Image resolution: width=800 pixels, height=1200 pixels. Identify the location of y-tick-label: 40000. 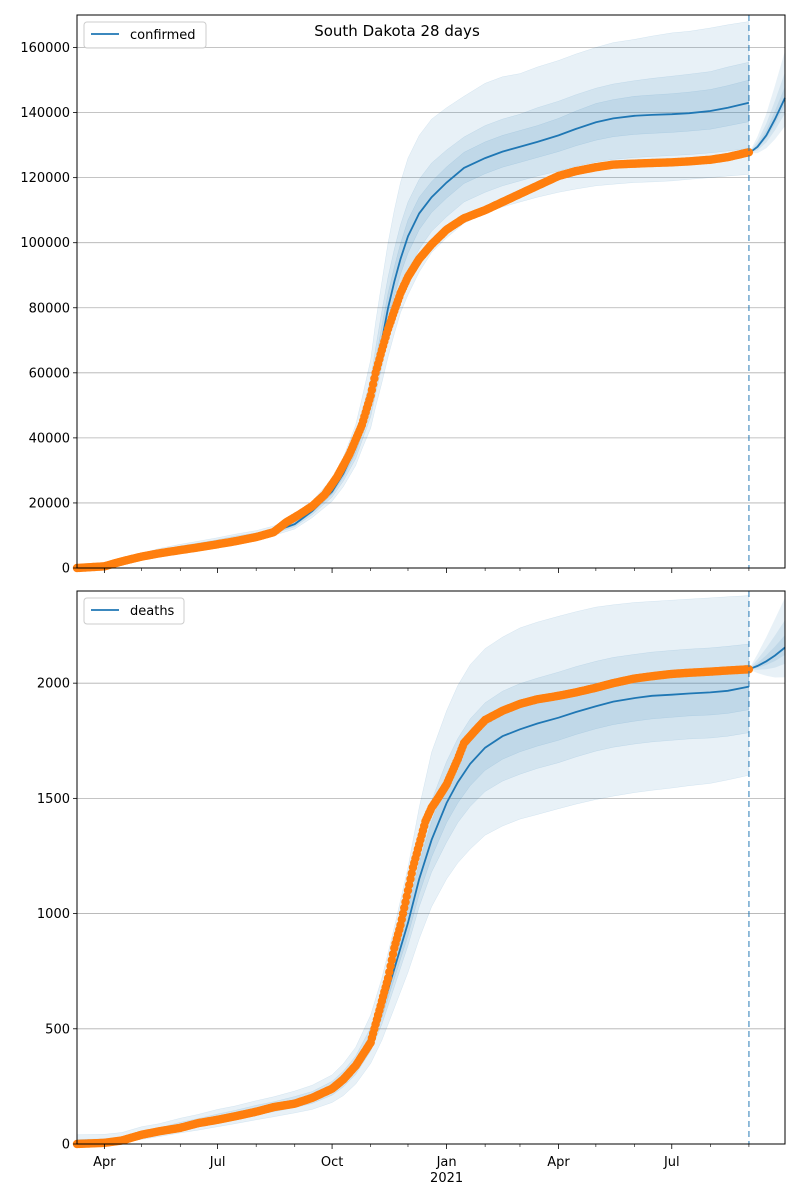
(49, 438).